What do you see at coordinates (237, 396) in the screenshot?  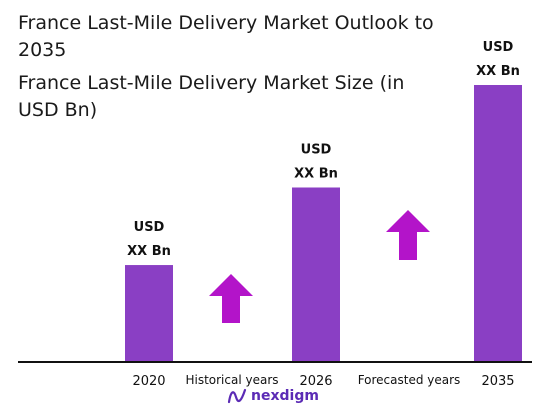 I see `nexdigm-logo-icon` at bounding box center [237, 396].